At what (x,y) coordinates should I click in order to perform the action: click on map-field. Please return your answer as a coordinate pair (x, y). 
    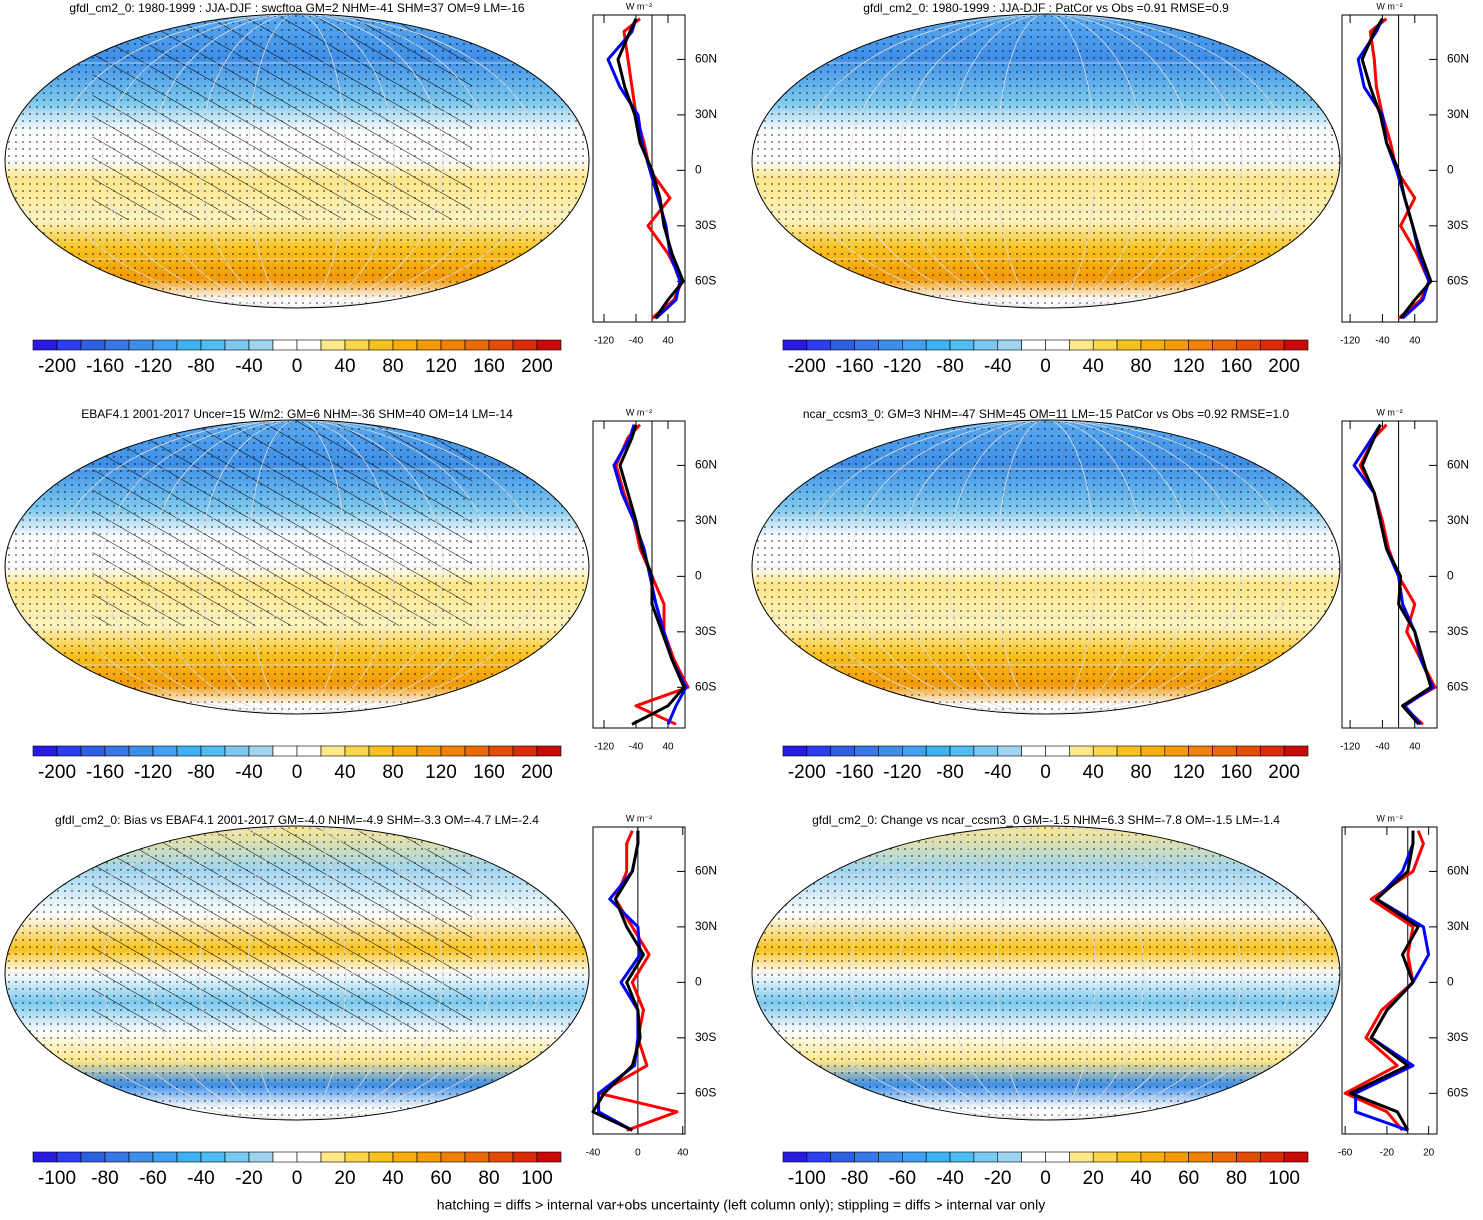
    Looking at the image, I should click on (297, 973).